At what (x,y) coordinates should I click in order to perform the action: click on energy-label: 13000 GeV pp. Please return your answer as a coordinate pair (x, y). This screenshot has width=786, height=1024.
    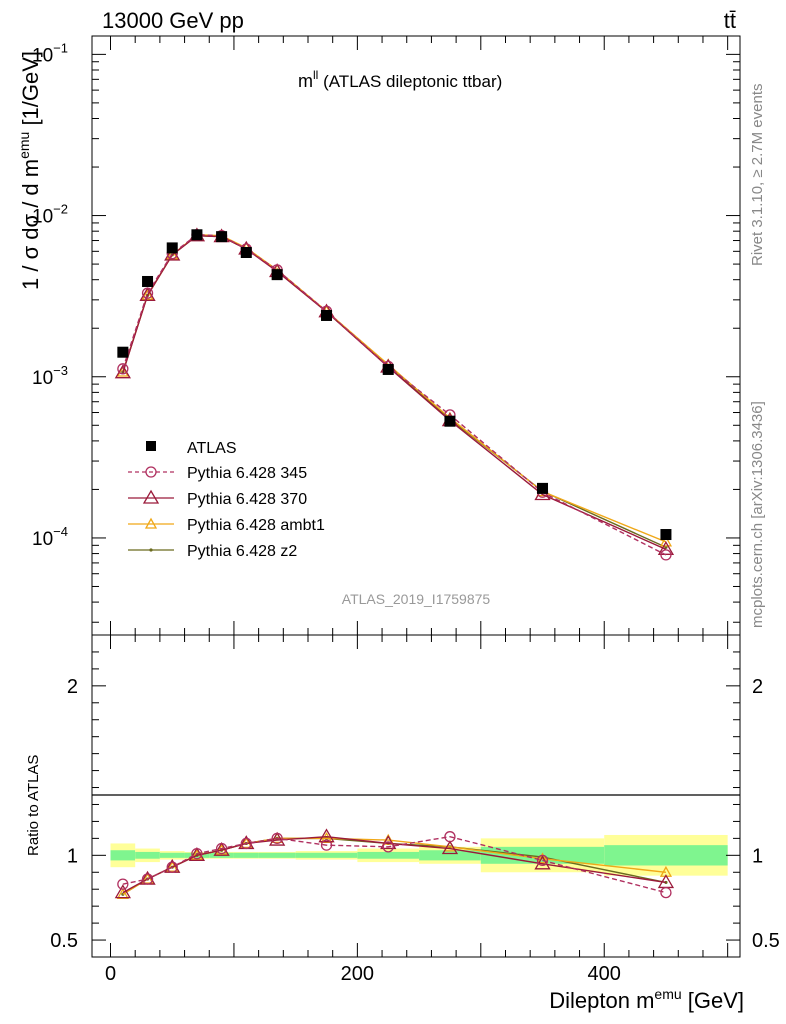
    Looking at the image, I should click on (173, 20).